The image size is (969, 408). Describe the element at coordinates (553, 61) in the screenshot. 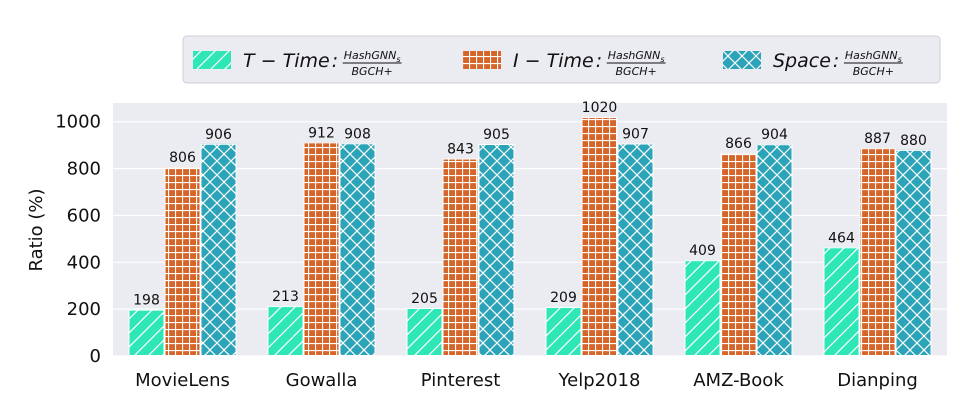

I see `legend-label: I − Time` at that location.